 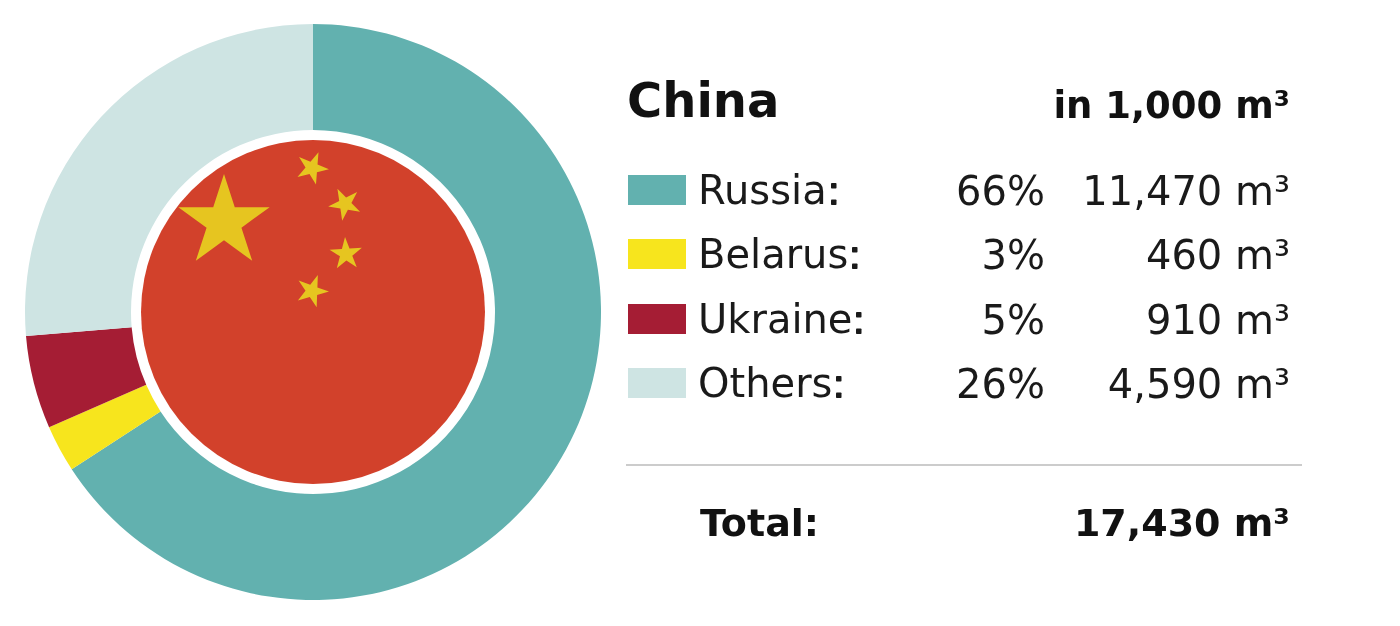 What do you see at coordinates (1217, 319) in the screenshot?
I see `data-label: 910 m³` at bounding box center [1217, 319].